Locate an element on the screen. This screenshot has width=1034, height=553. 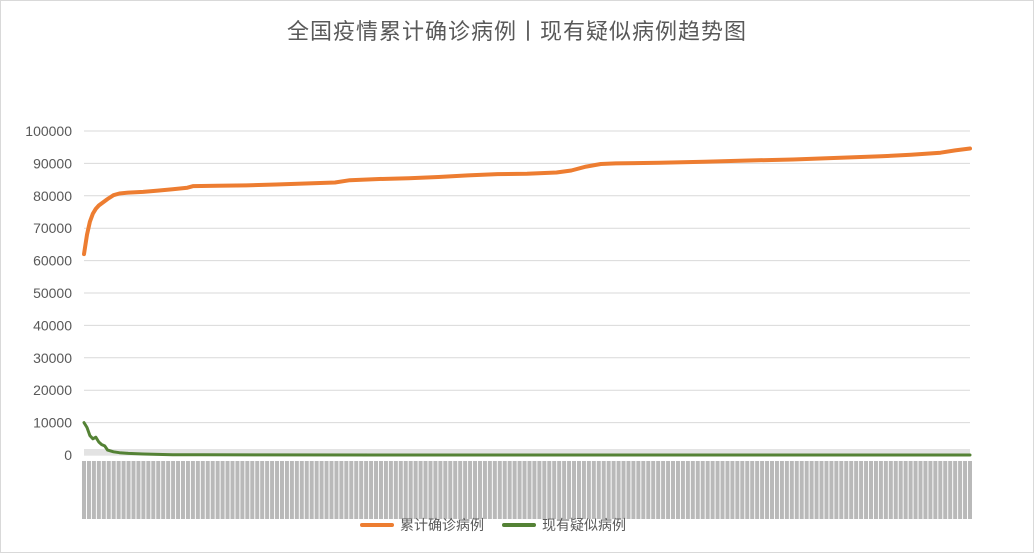
legend-item-suspected: 现有疑似病例 is located at coordinates (564, 525).